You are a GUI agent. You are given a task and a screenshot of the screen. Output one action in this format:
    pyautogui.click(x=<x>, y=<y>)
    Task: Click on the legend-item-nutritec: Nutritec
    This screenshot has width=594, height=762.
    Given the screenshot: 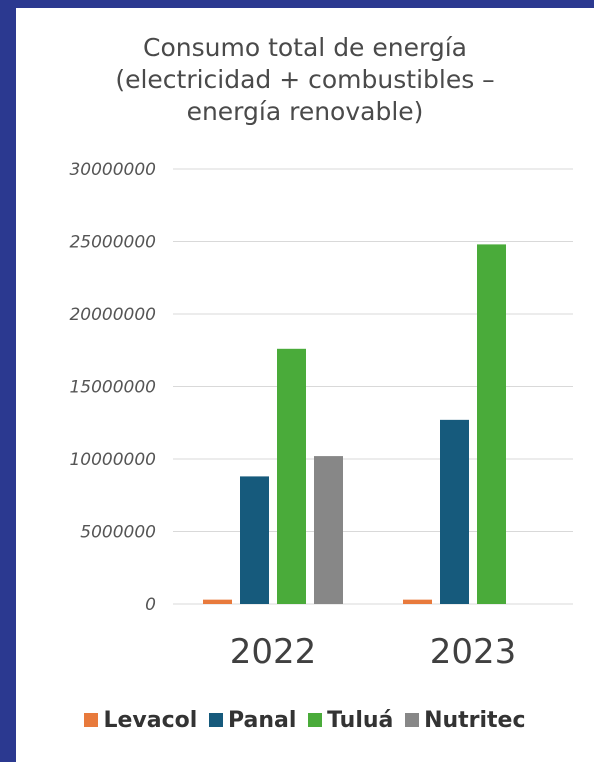 What is the action you would take?
    pyautogui.click(x=465, y=720)
    